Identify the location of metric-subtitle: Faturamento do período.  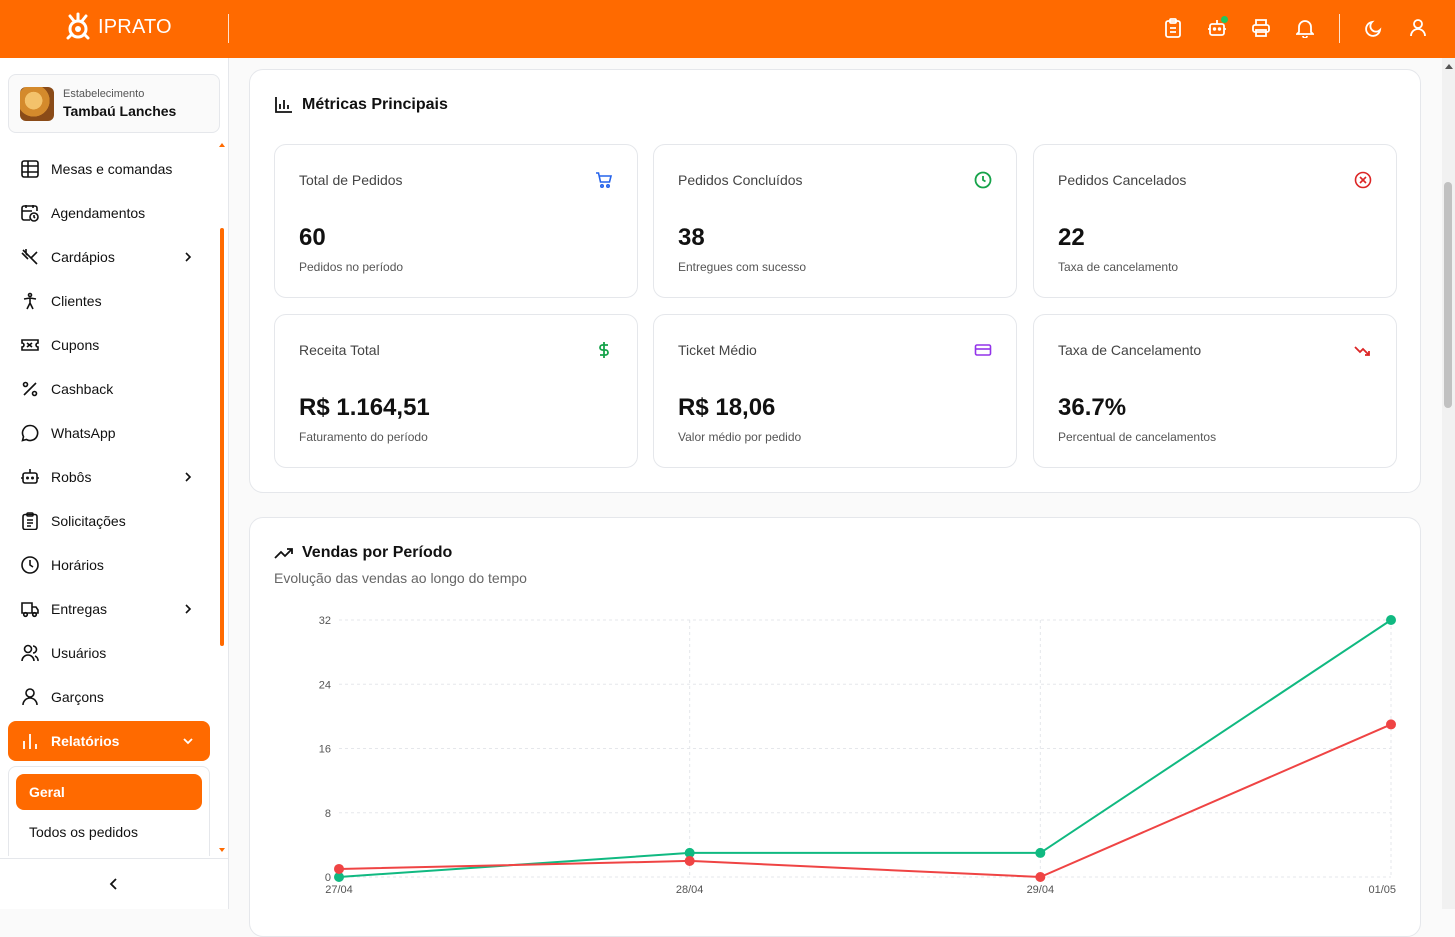
(363, 437).